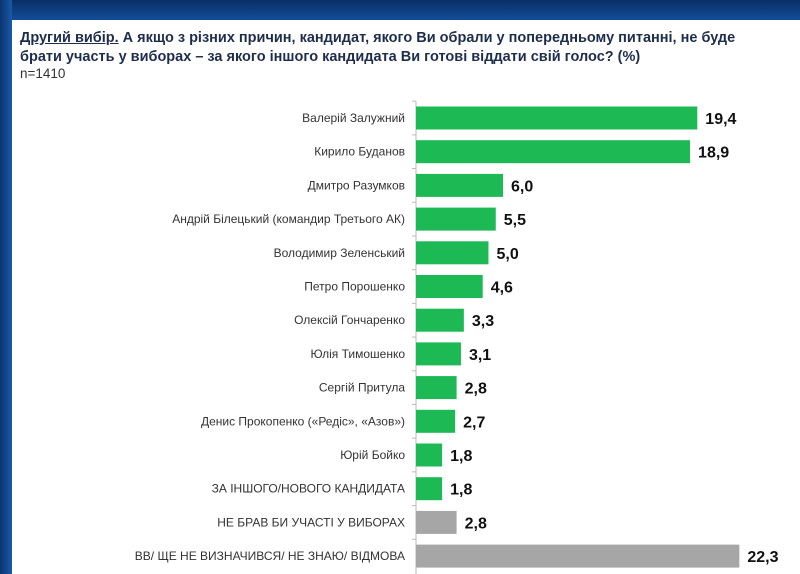 This screenshot has height=574, width=800. Describe the element at coordinates (354, 287) in the screenshot. I see `category-label: Петро Порошенко` at that location.